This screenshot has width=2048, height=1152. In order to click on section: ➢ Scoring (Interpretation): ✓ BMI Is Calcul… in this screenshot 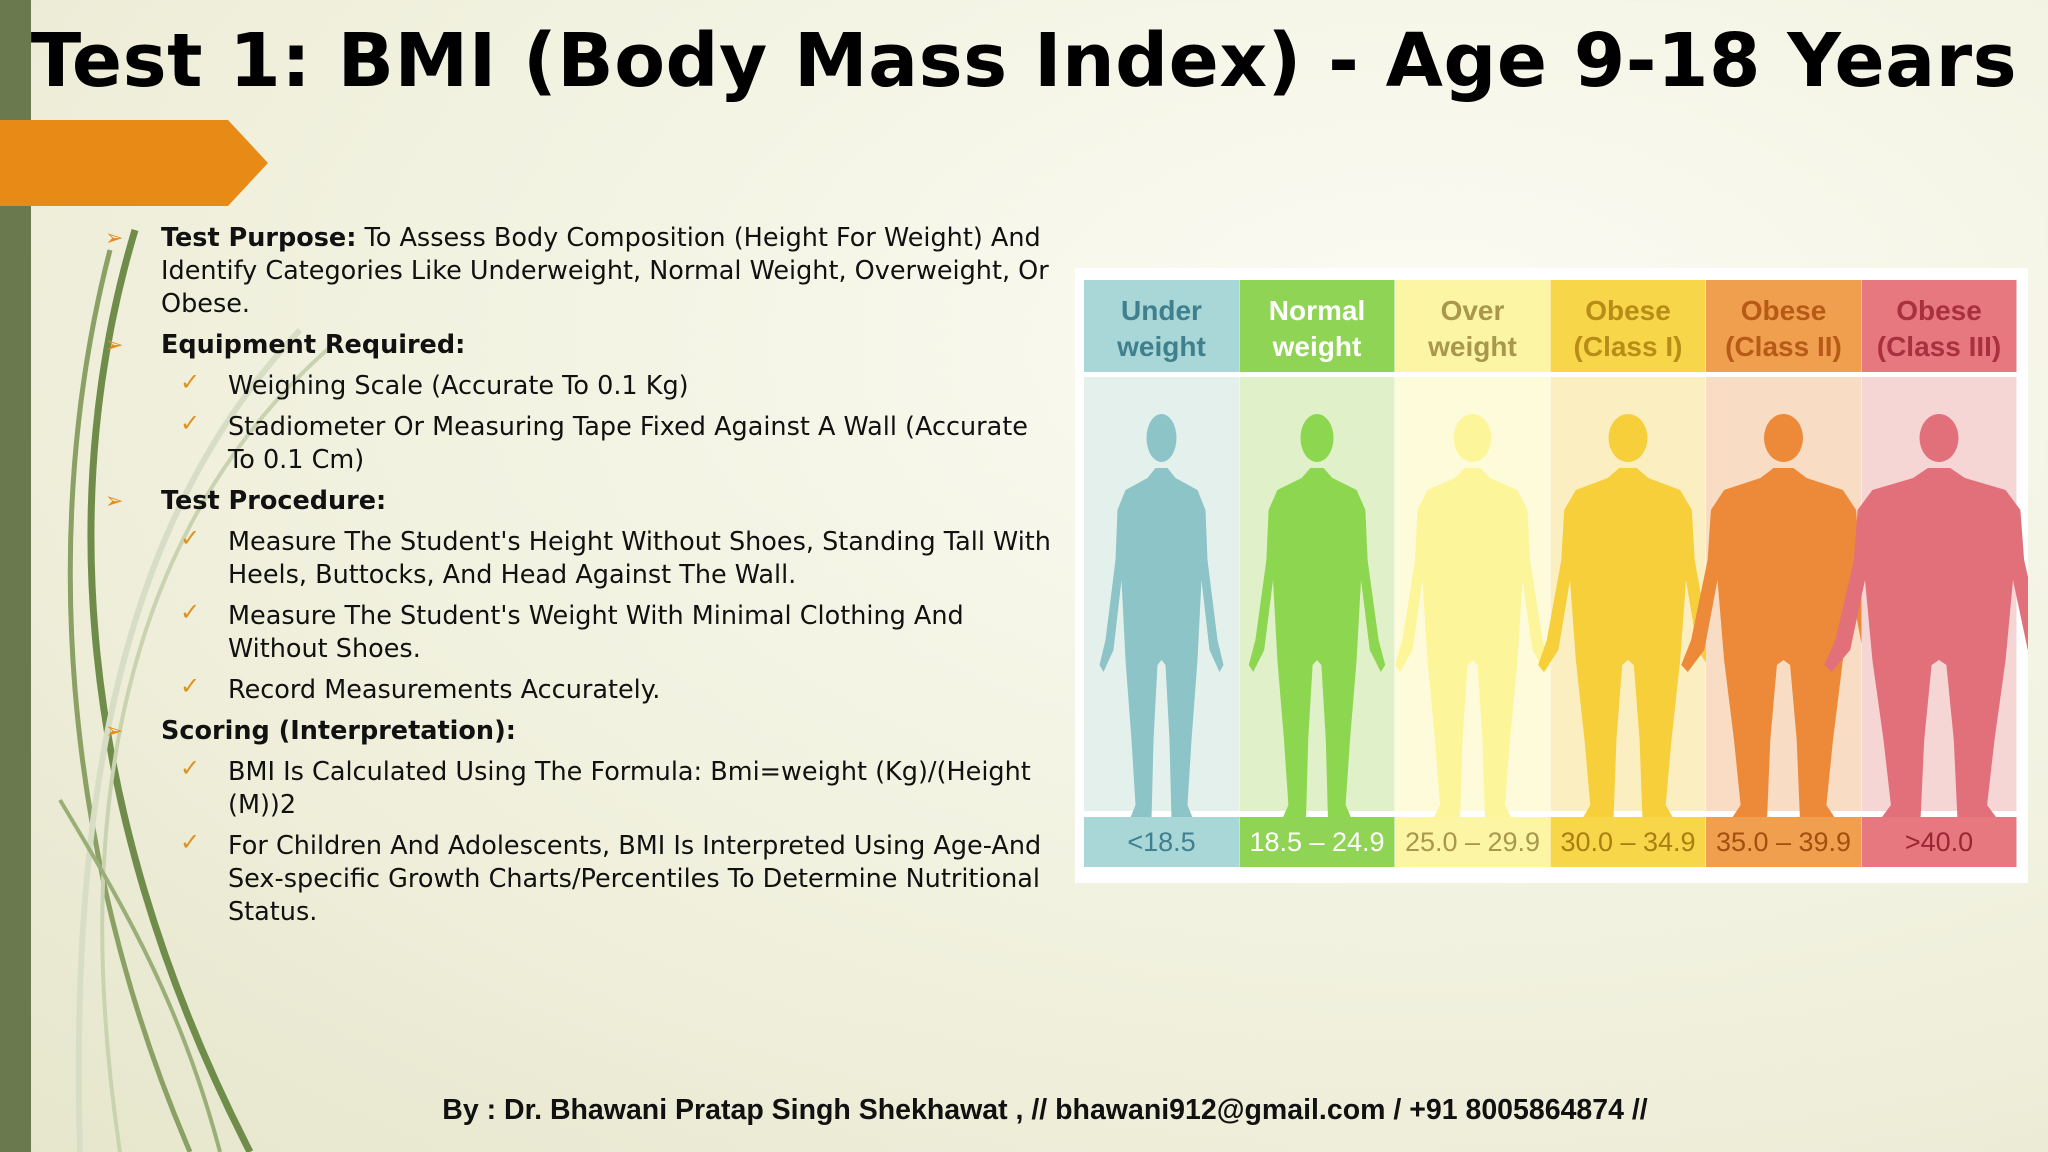, I will do `click(583, 822)`.